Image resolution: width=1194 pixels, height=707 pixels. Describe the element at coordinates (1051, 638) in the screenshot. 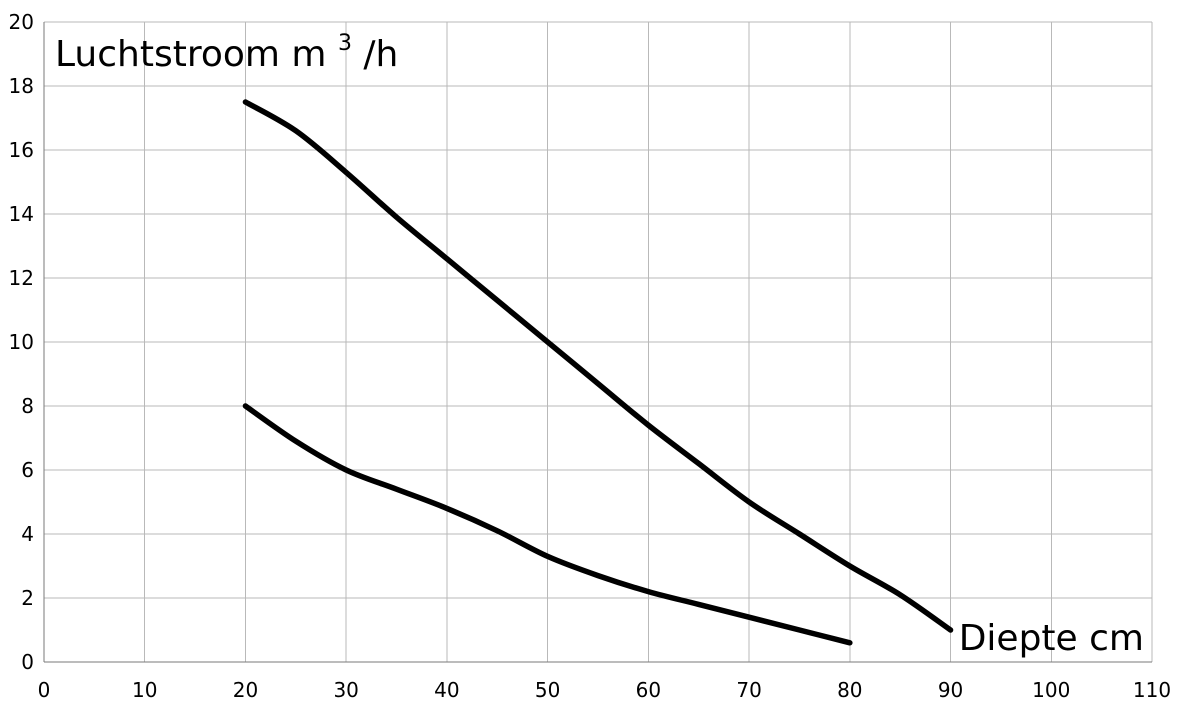

I see `x-axis-title: Diepte cm` at that location.